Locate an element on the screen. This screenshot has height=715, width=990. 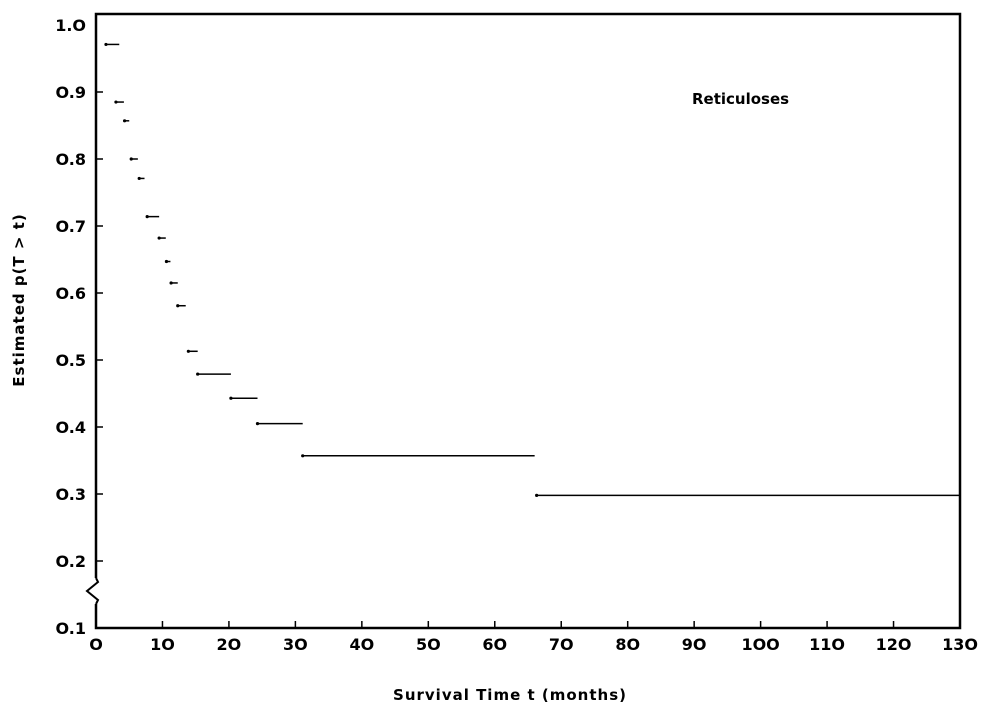
y-tick-label: O.6 is located at coordinates (71, 293).